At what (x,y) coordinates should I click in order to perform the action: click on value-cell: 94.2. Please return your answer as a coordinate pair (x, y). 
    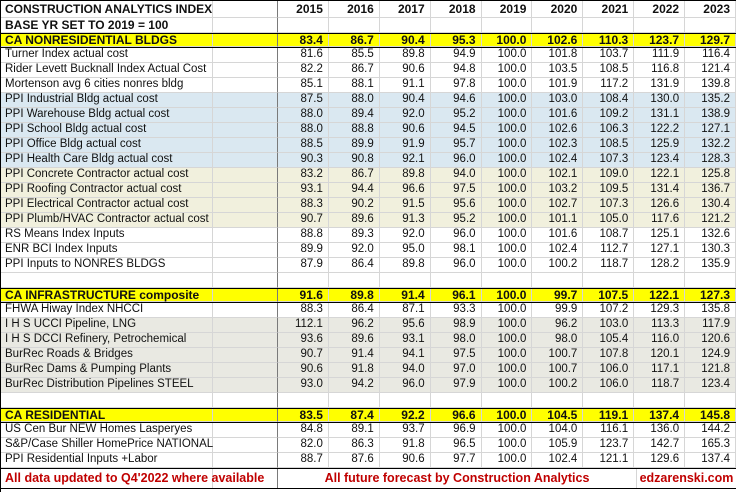
    Looking at the image, I should click on (354, 385).